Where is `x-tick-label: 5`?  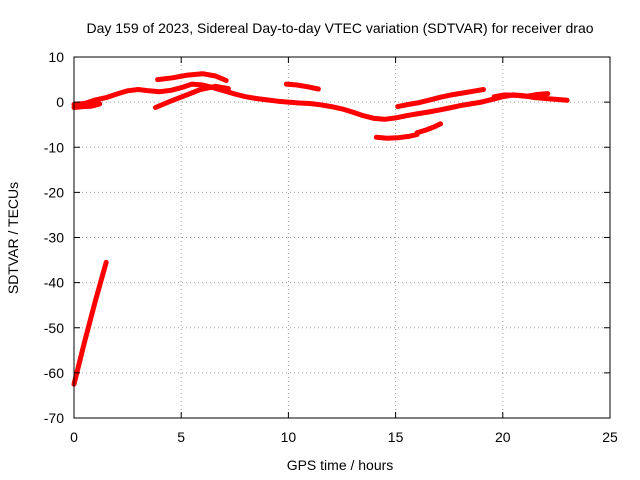
x-tick-label: 5 is located at coordinates (181, 437).